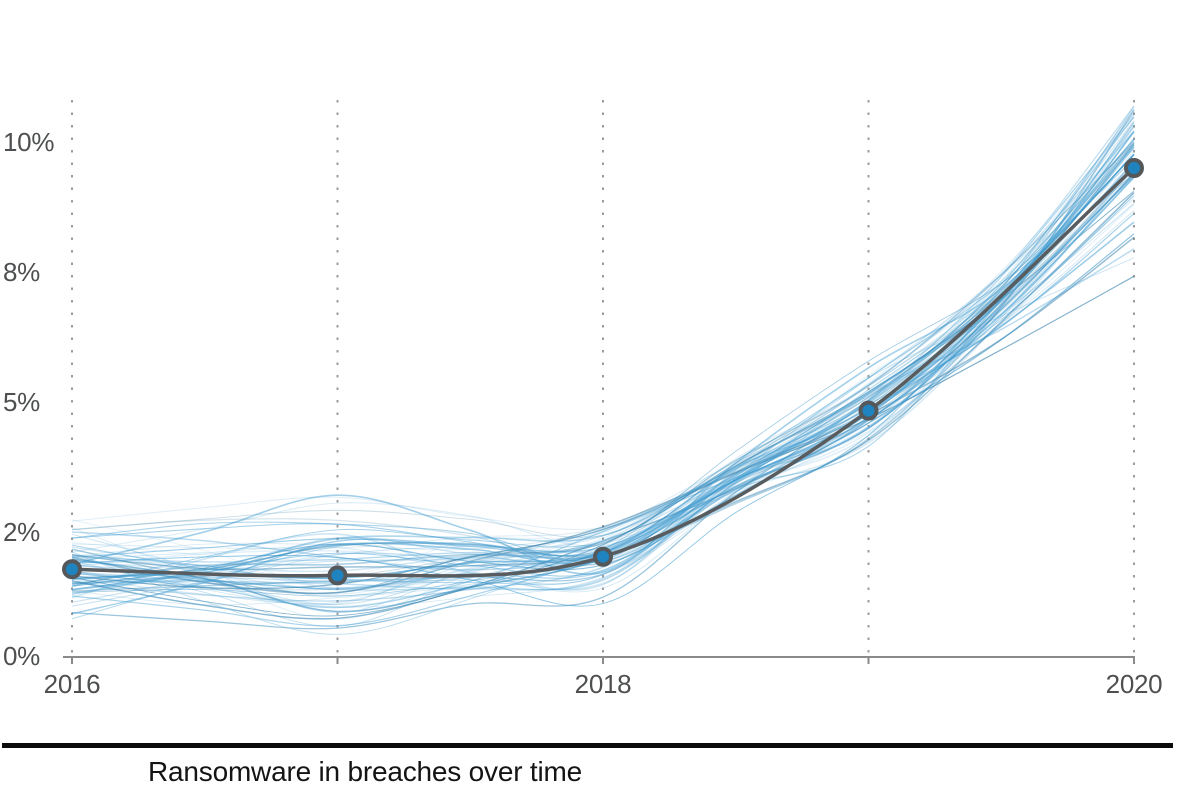  What do you see at coordinates (72, 684) in the screenshot?
I see `x-tick-label-2016: 2016` at bounding box center [72, 684].